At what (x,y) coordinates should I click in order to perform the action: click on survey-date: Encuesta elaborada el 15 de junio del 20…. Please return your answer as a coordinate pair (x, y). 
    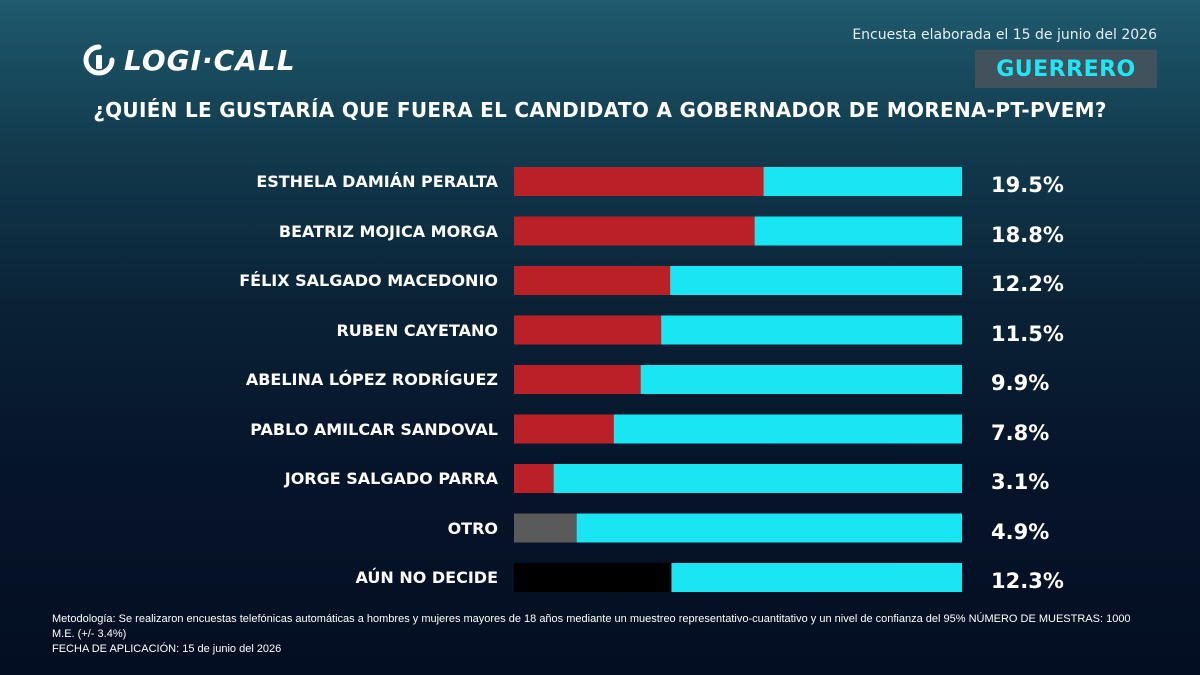
    Looking at the image, I should click on (1004, 35).